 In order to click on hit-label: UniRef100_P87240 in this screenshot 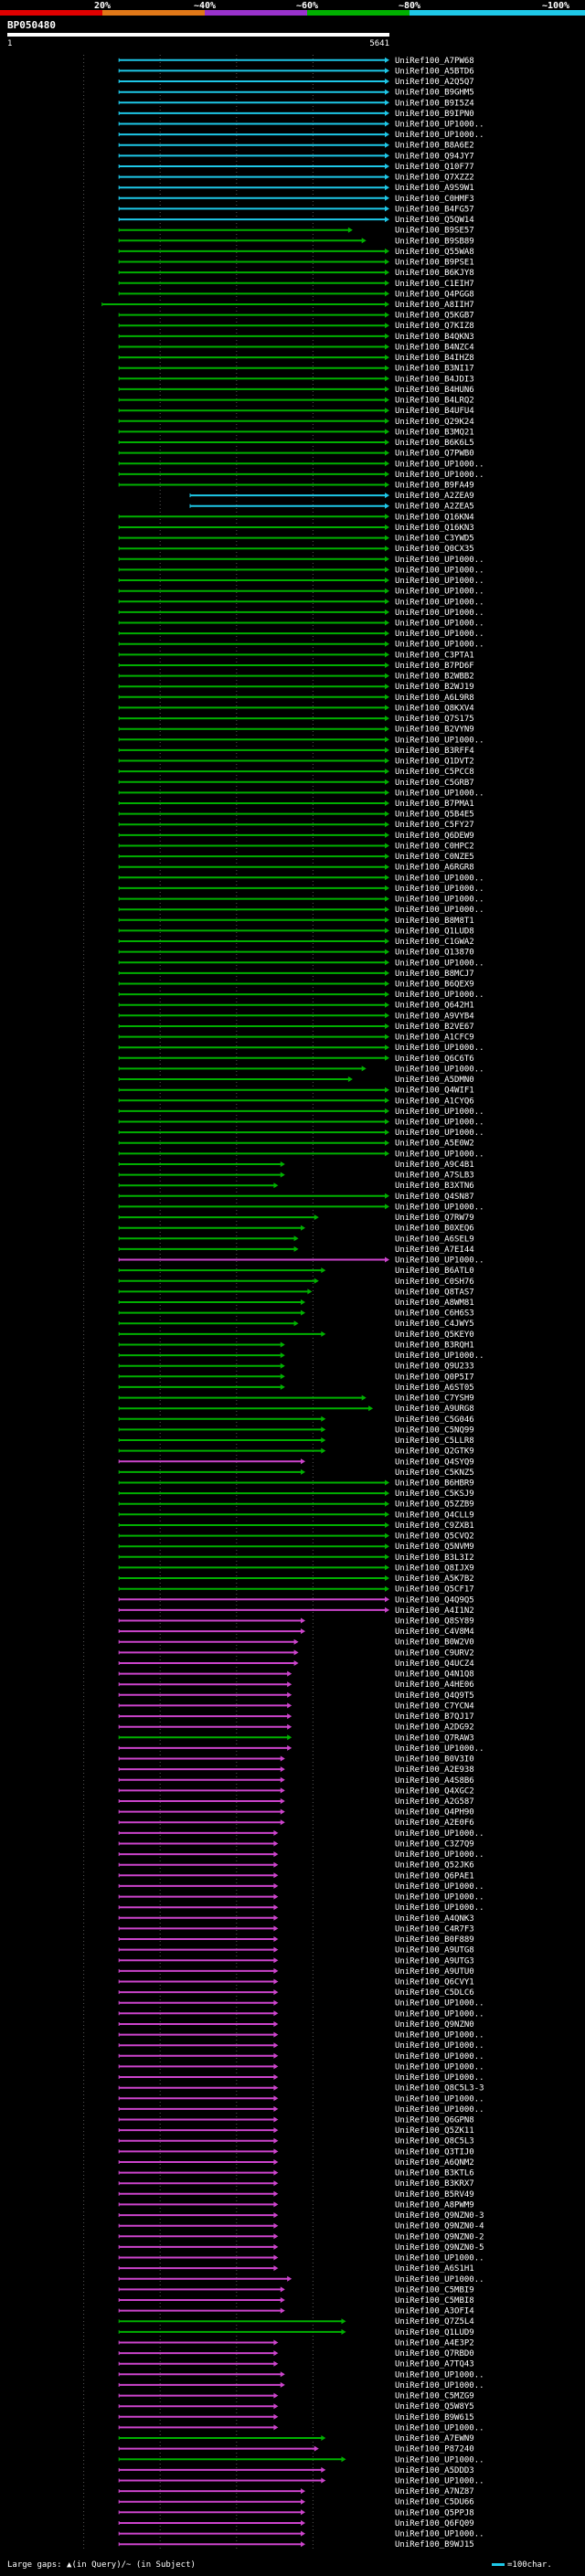, I will do `click(435, 2449)`.